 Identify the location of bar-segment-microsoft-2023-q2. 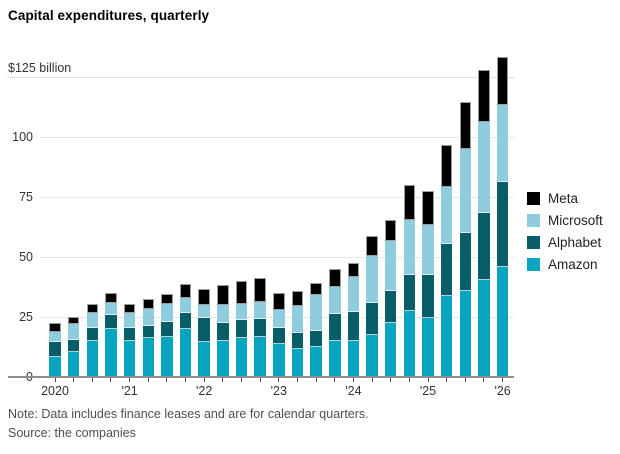
(297, 319).